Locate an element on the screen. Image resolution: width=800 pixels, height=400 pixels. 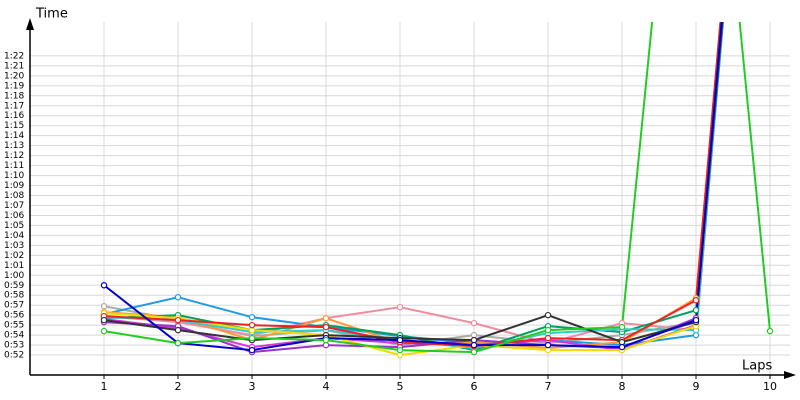
y-tick-label: 1:13 is located at coordinates (14, 146).